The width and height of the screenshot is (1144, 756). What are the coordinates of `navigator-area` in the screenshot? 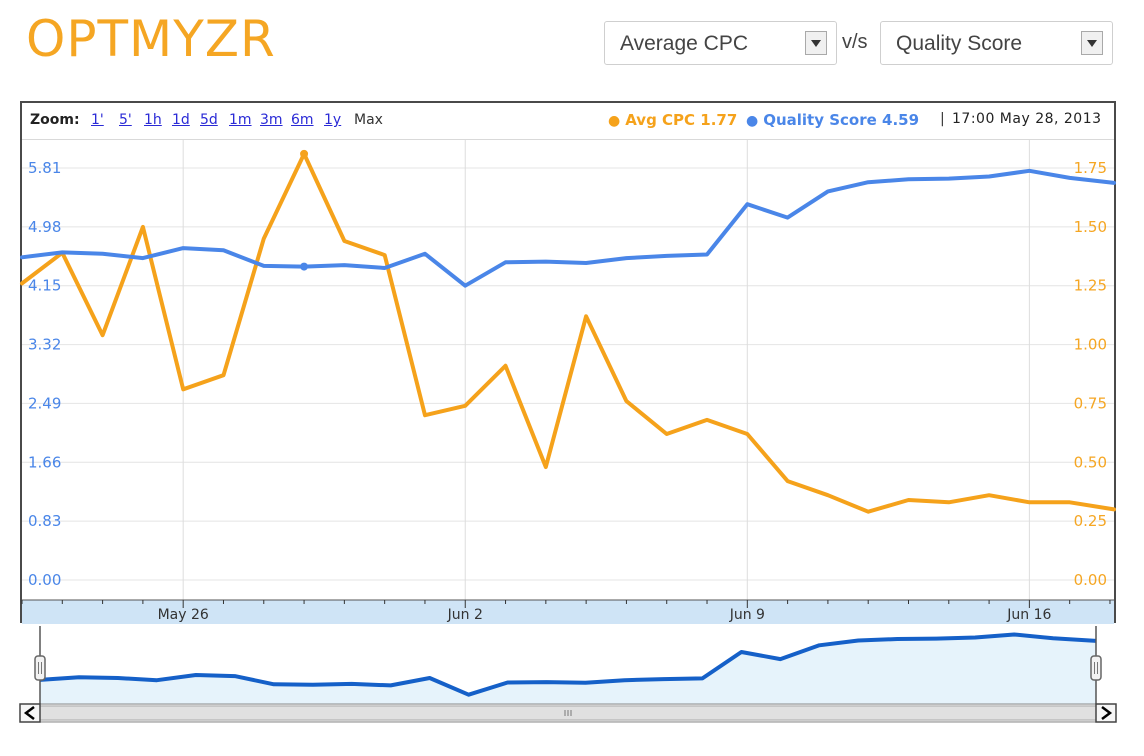 It's located at (568, 669).